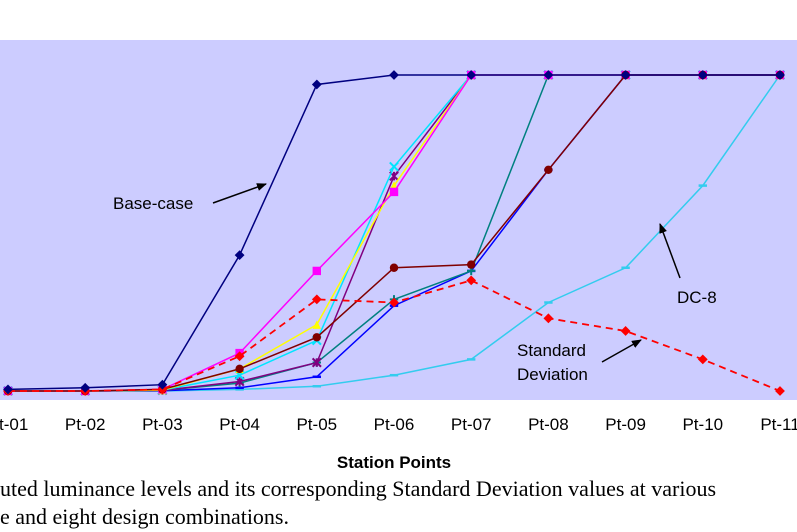  What do you see at coordinates (625, 424) in the screenshot?
I see `x-tick-pt-09: Pt-09` at bounding box center [625, 424].